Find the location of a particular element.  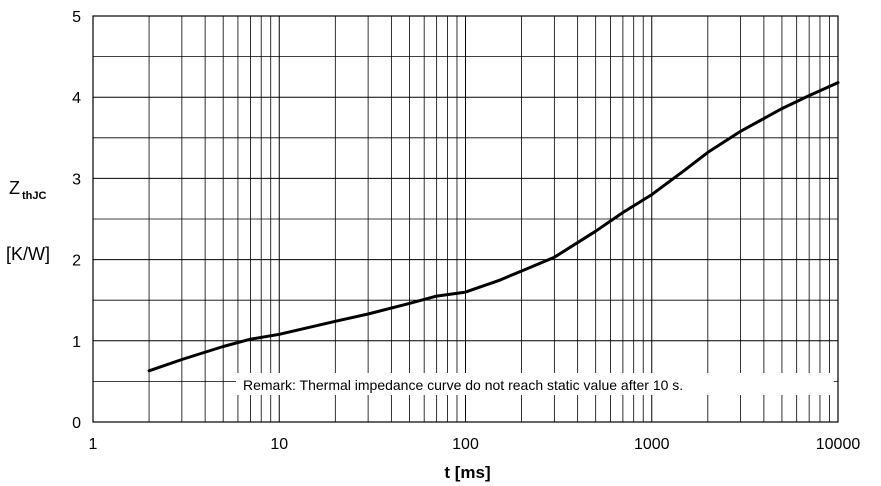

x-axis-label: t [ms] is located at coordinates (467, 472).